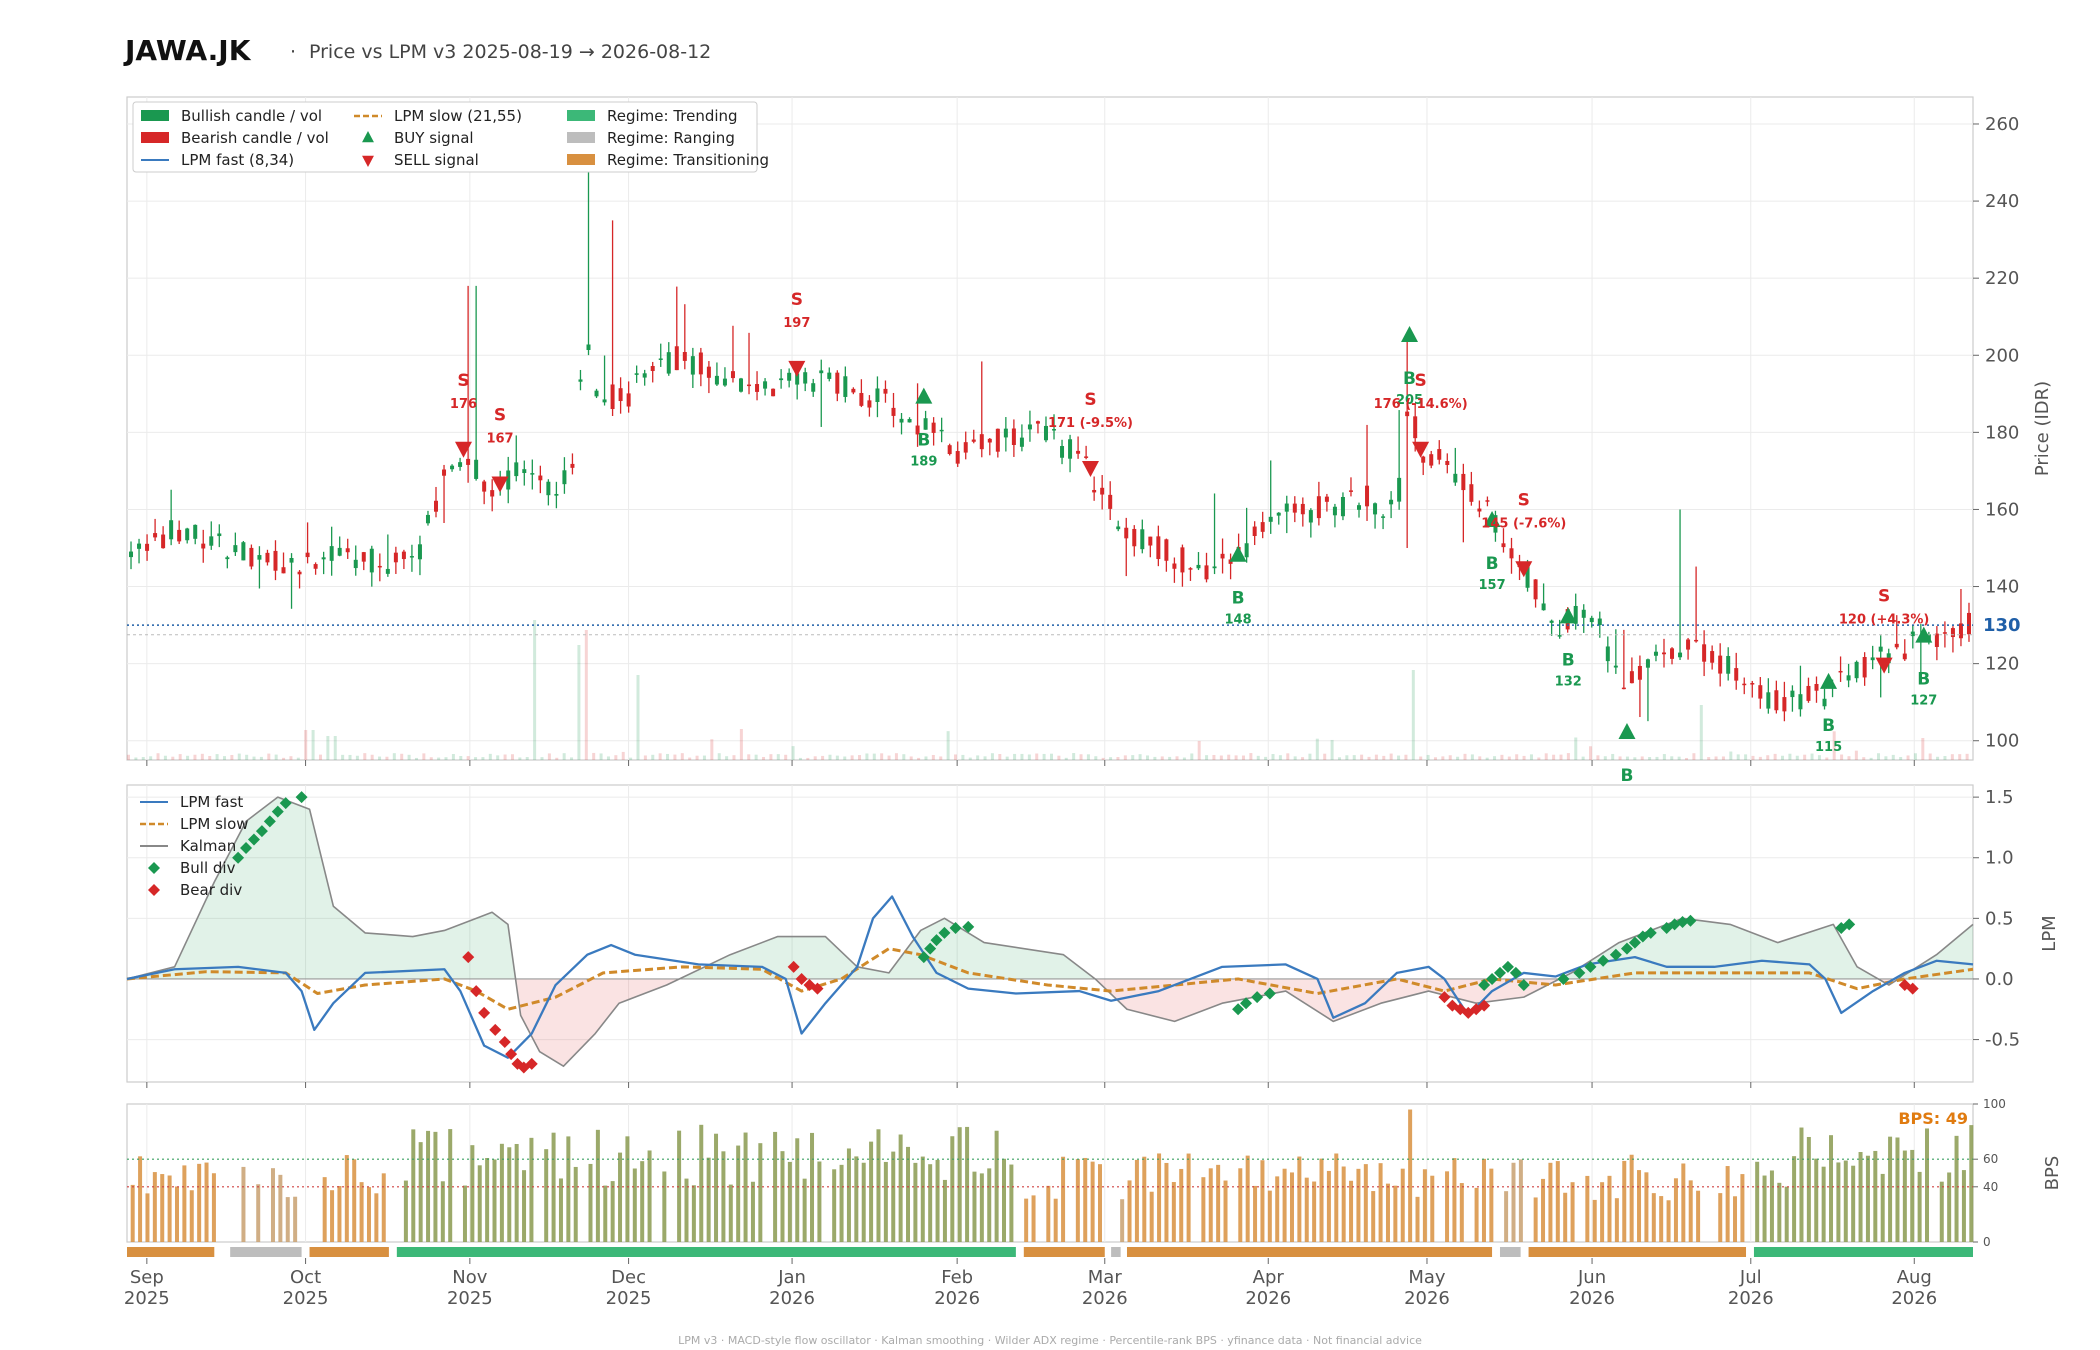 This screenshot has height=1350, width=2100. Describe the element at coordinates (1427, 1298) in the screenshot. I see `x-tick-year: 2026` at that location.